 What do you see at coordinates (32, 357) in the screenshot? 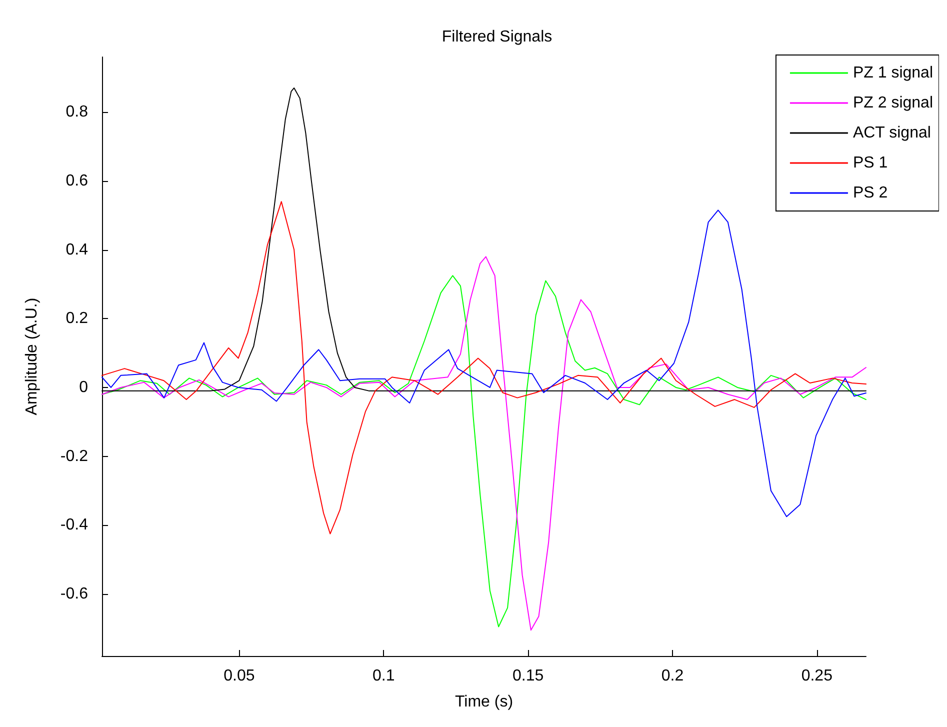
I see `y-axis-title: Amplitude (A.U.)` at bounding box center [32, 357].